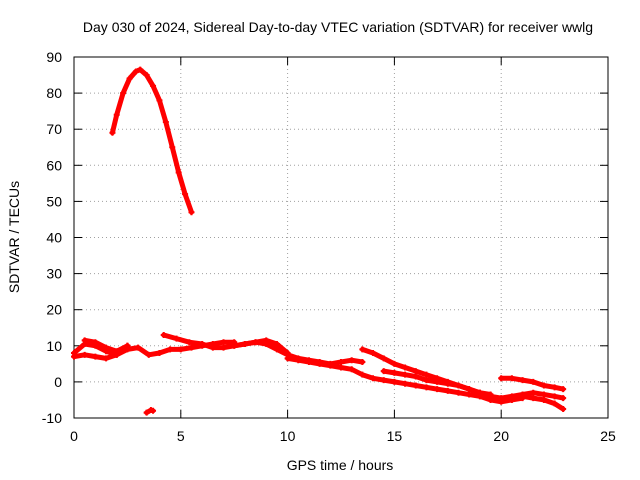 The image size is (640, 480). What do you see at coordinates (54, 238) in the screenshot?
I see `y-tick-label: 40` at bounding box center [54, 238].